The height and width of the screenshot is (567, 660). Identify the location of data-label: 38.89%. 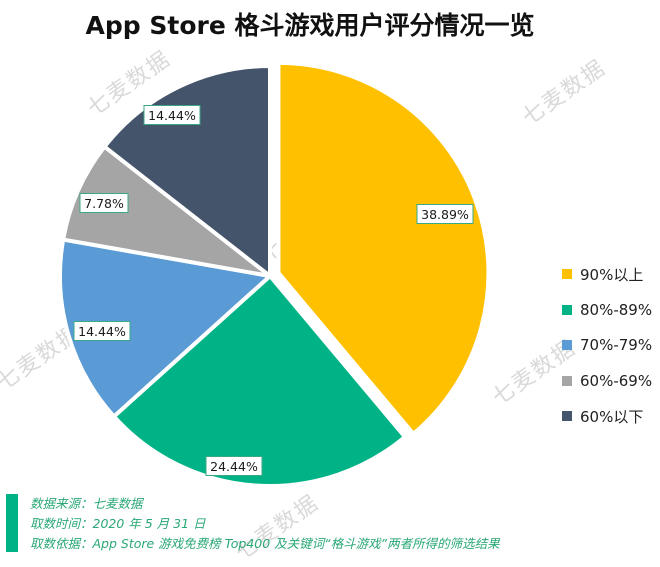
(445, 214).